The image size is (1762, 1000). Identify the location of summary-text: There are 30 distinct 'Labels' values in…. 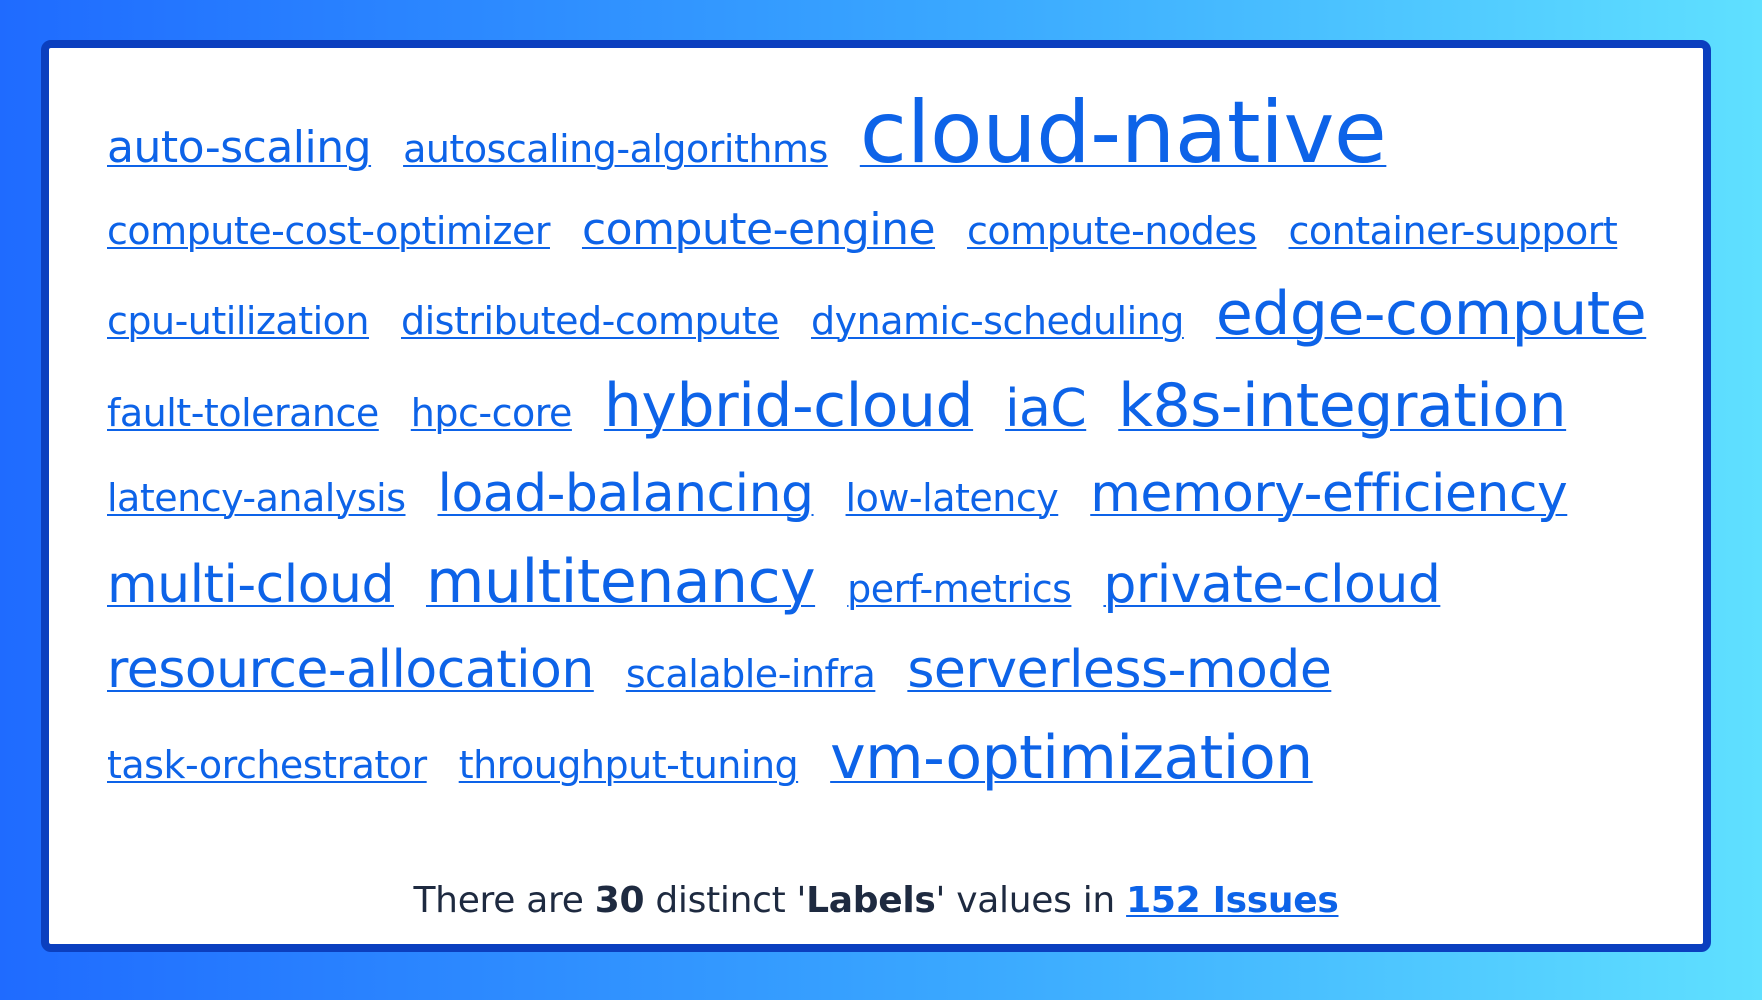
(876, 900).